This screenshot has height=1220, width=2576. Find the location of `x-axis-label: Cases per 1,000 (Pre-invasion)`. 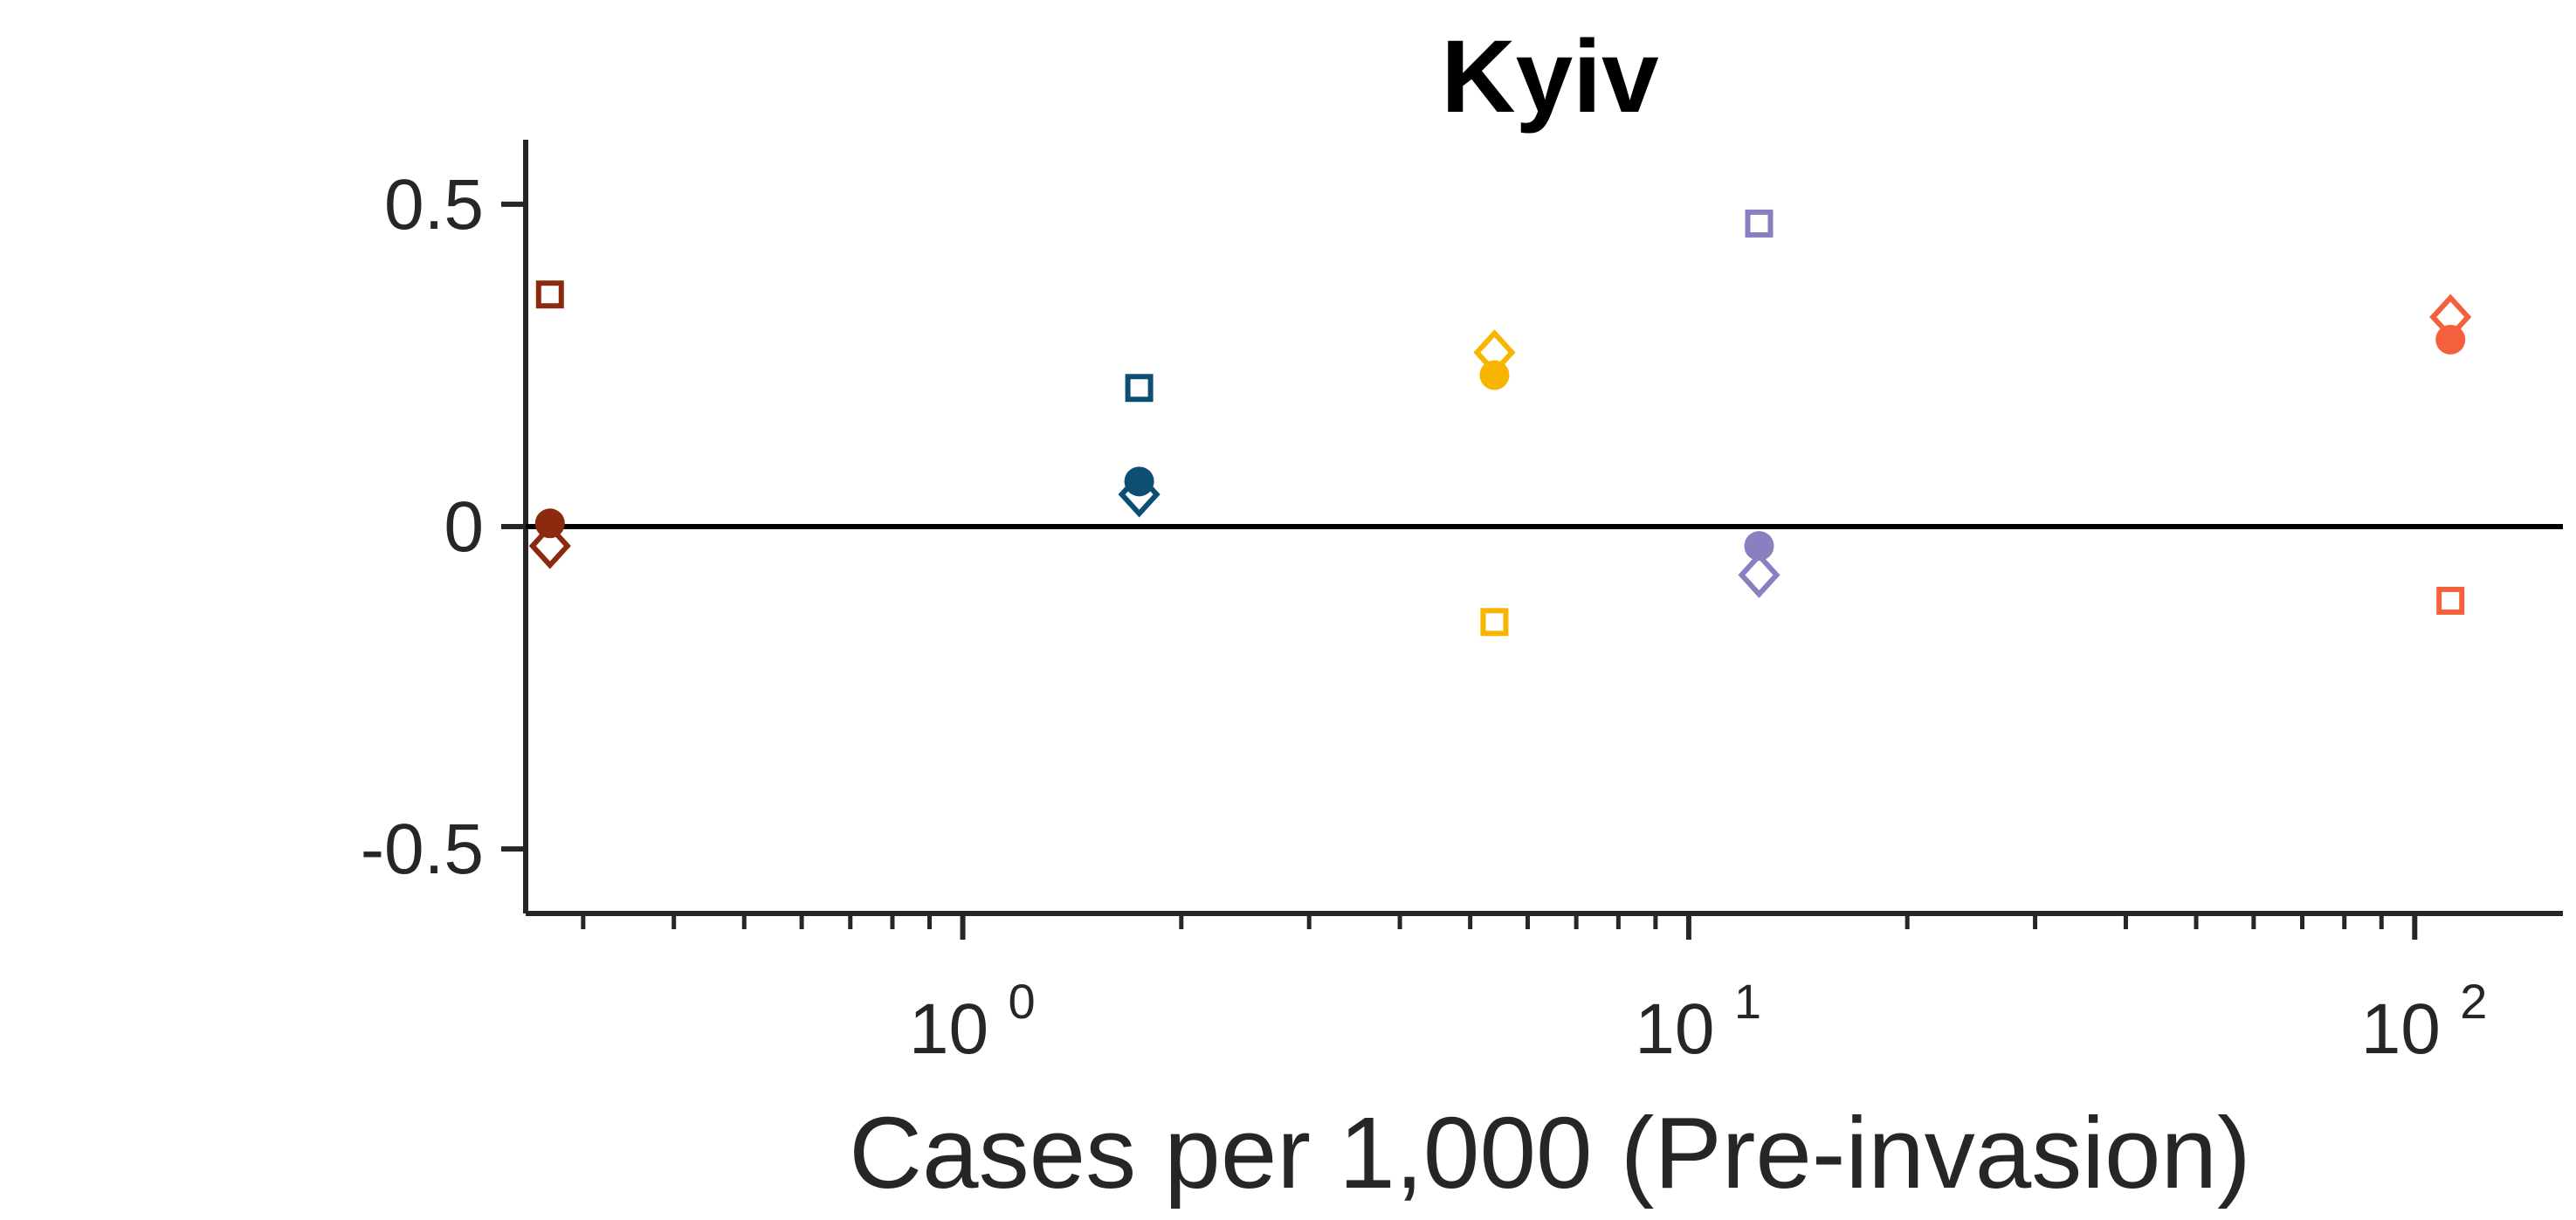

x-axis-label: Cases per 1,000 (Pre-invasion) is located at coordinates (1549, 1153).